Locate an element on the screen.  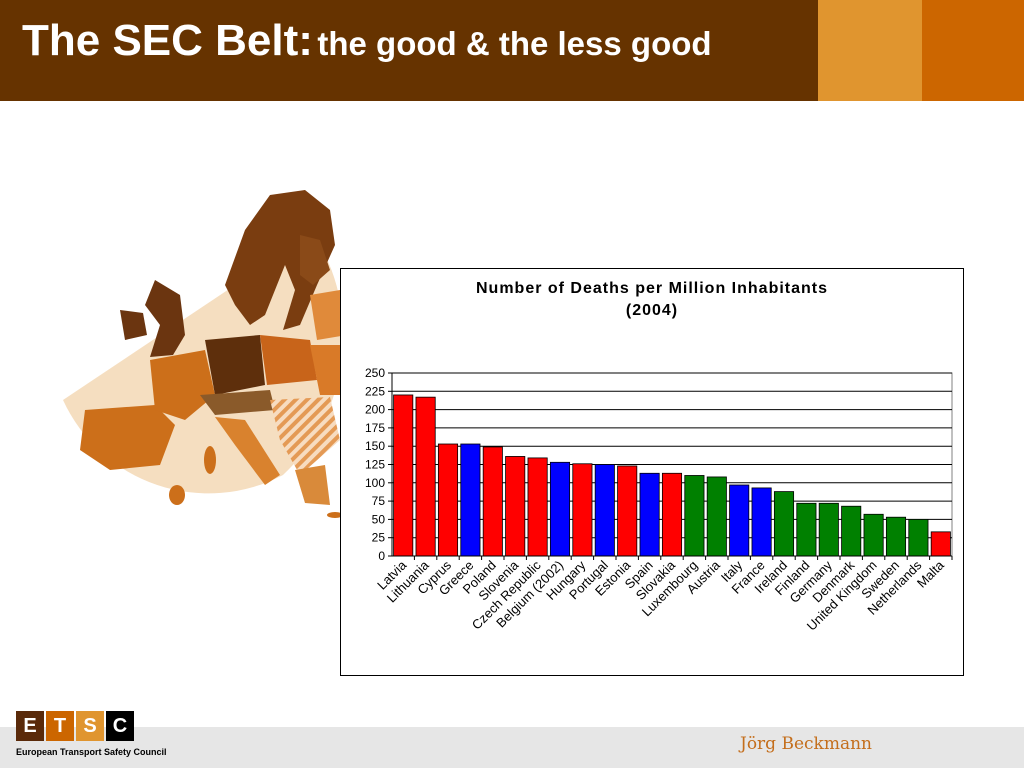
bar-latvia is located at coordinates (403, 475).